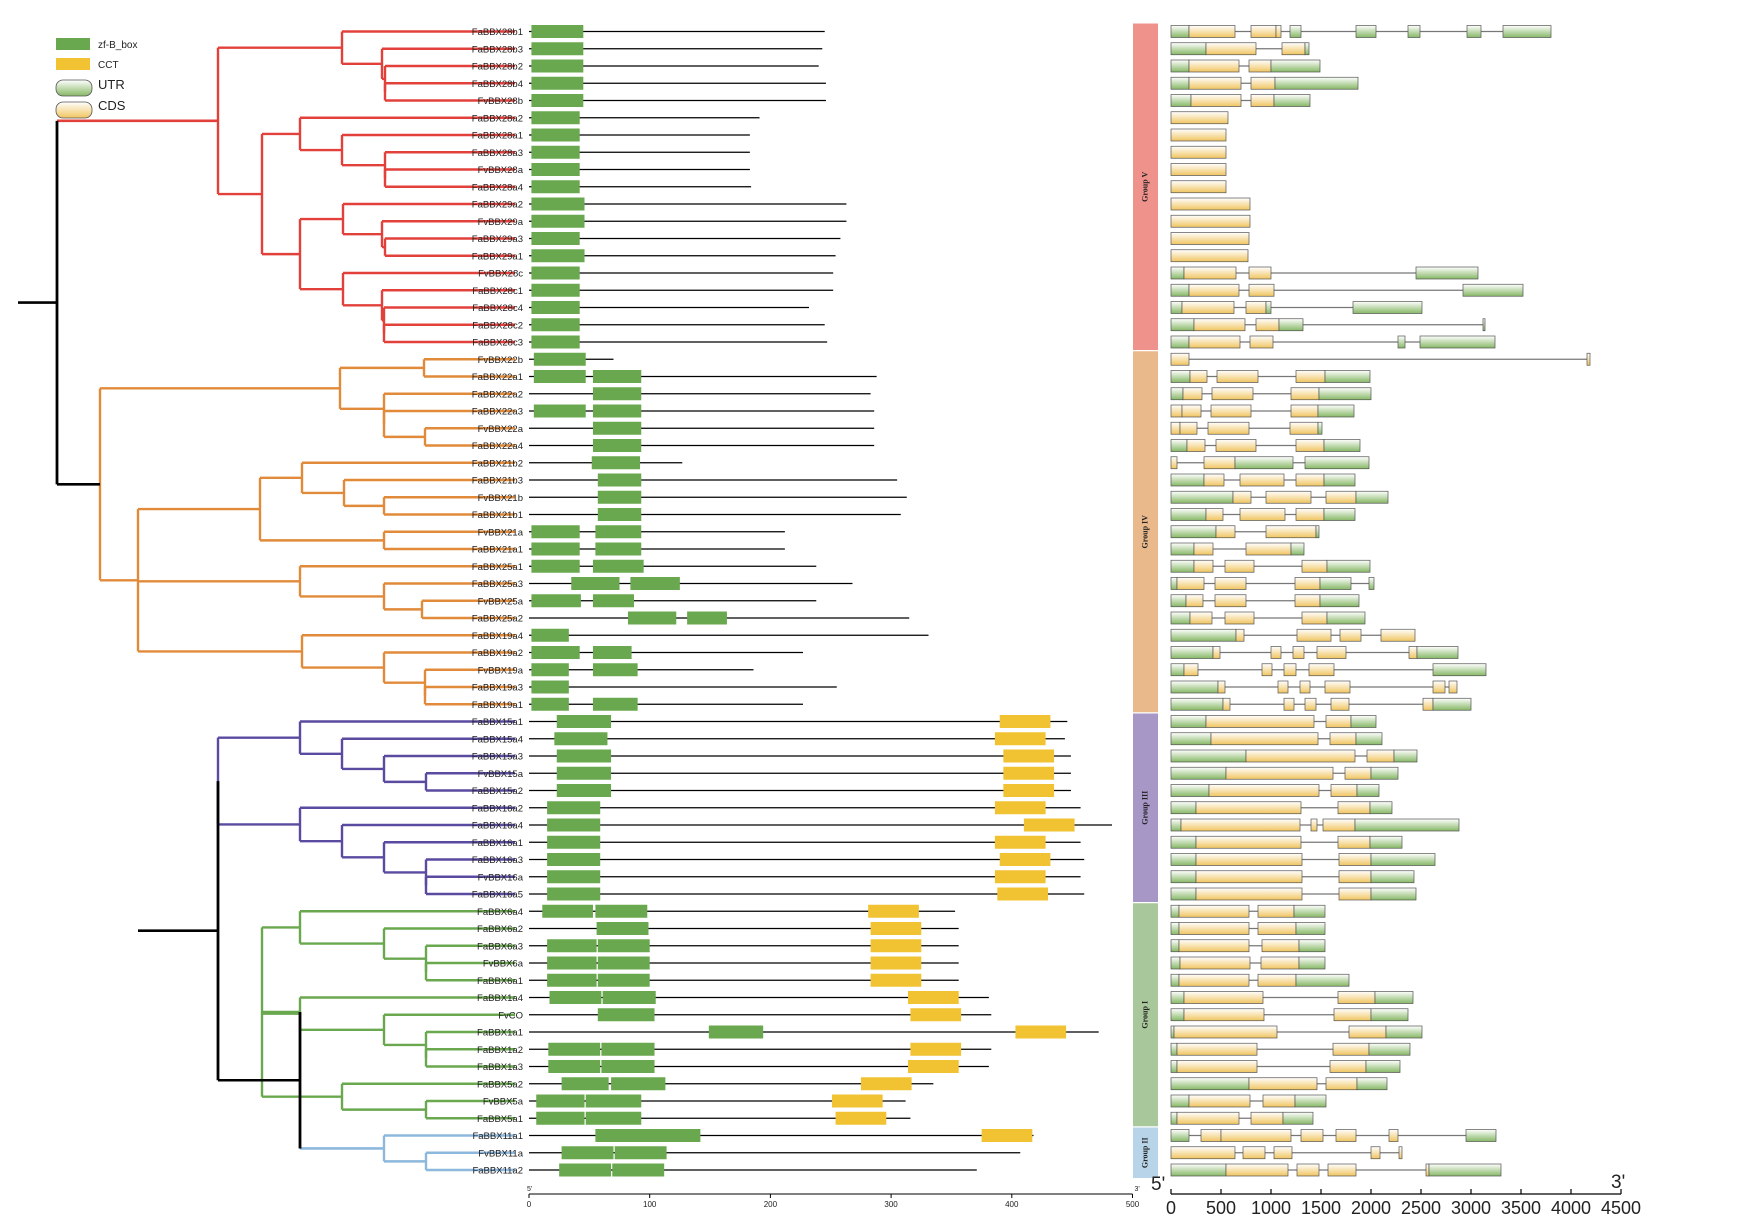 The height and width of the screenshot is (1222, 1744). What do you see at coordinates (497, 394) in the screenshot?
I see `gene-label: FaBBX22a2` at bounding box center [497, 394].